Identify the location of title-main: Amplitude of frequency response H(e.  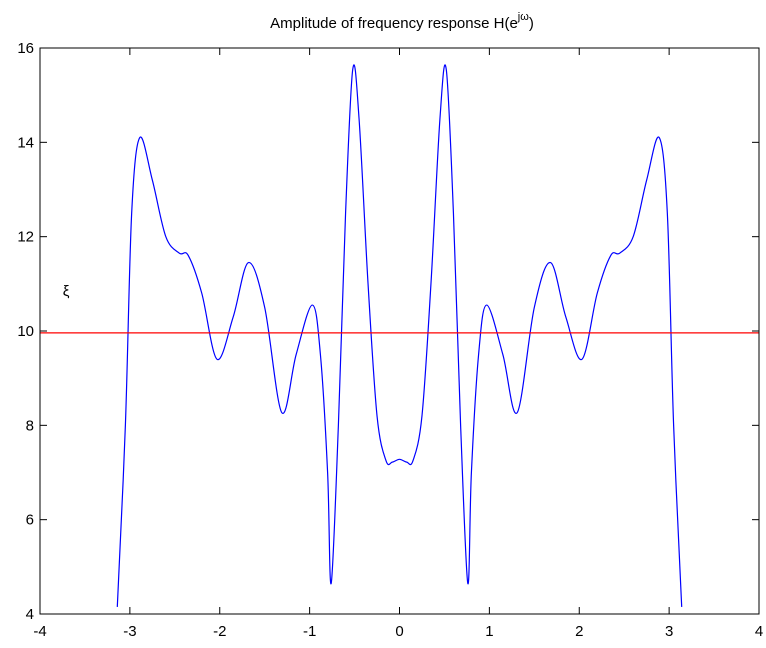
(394, 23).